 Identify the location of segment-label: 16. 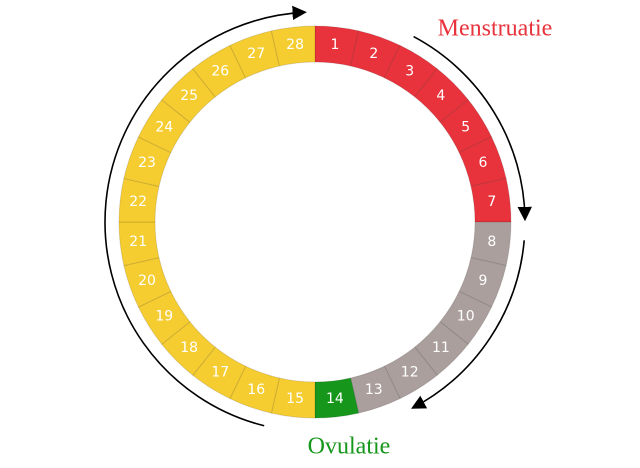
(256, 390).